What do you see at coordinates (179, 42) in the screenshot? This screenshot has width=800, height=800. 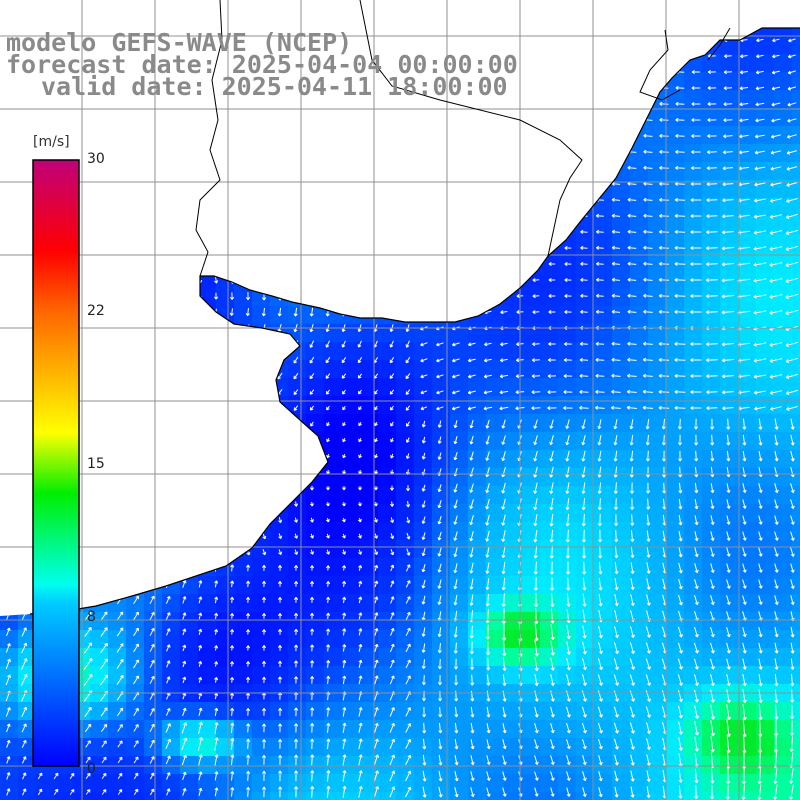 I see `title-model: modelo GEFS-WAVE (NCEP)` at bounding box center [179, 42].